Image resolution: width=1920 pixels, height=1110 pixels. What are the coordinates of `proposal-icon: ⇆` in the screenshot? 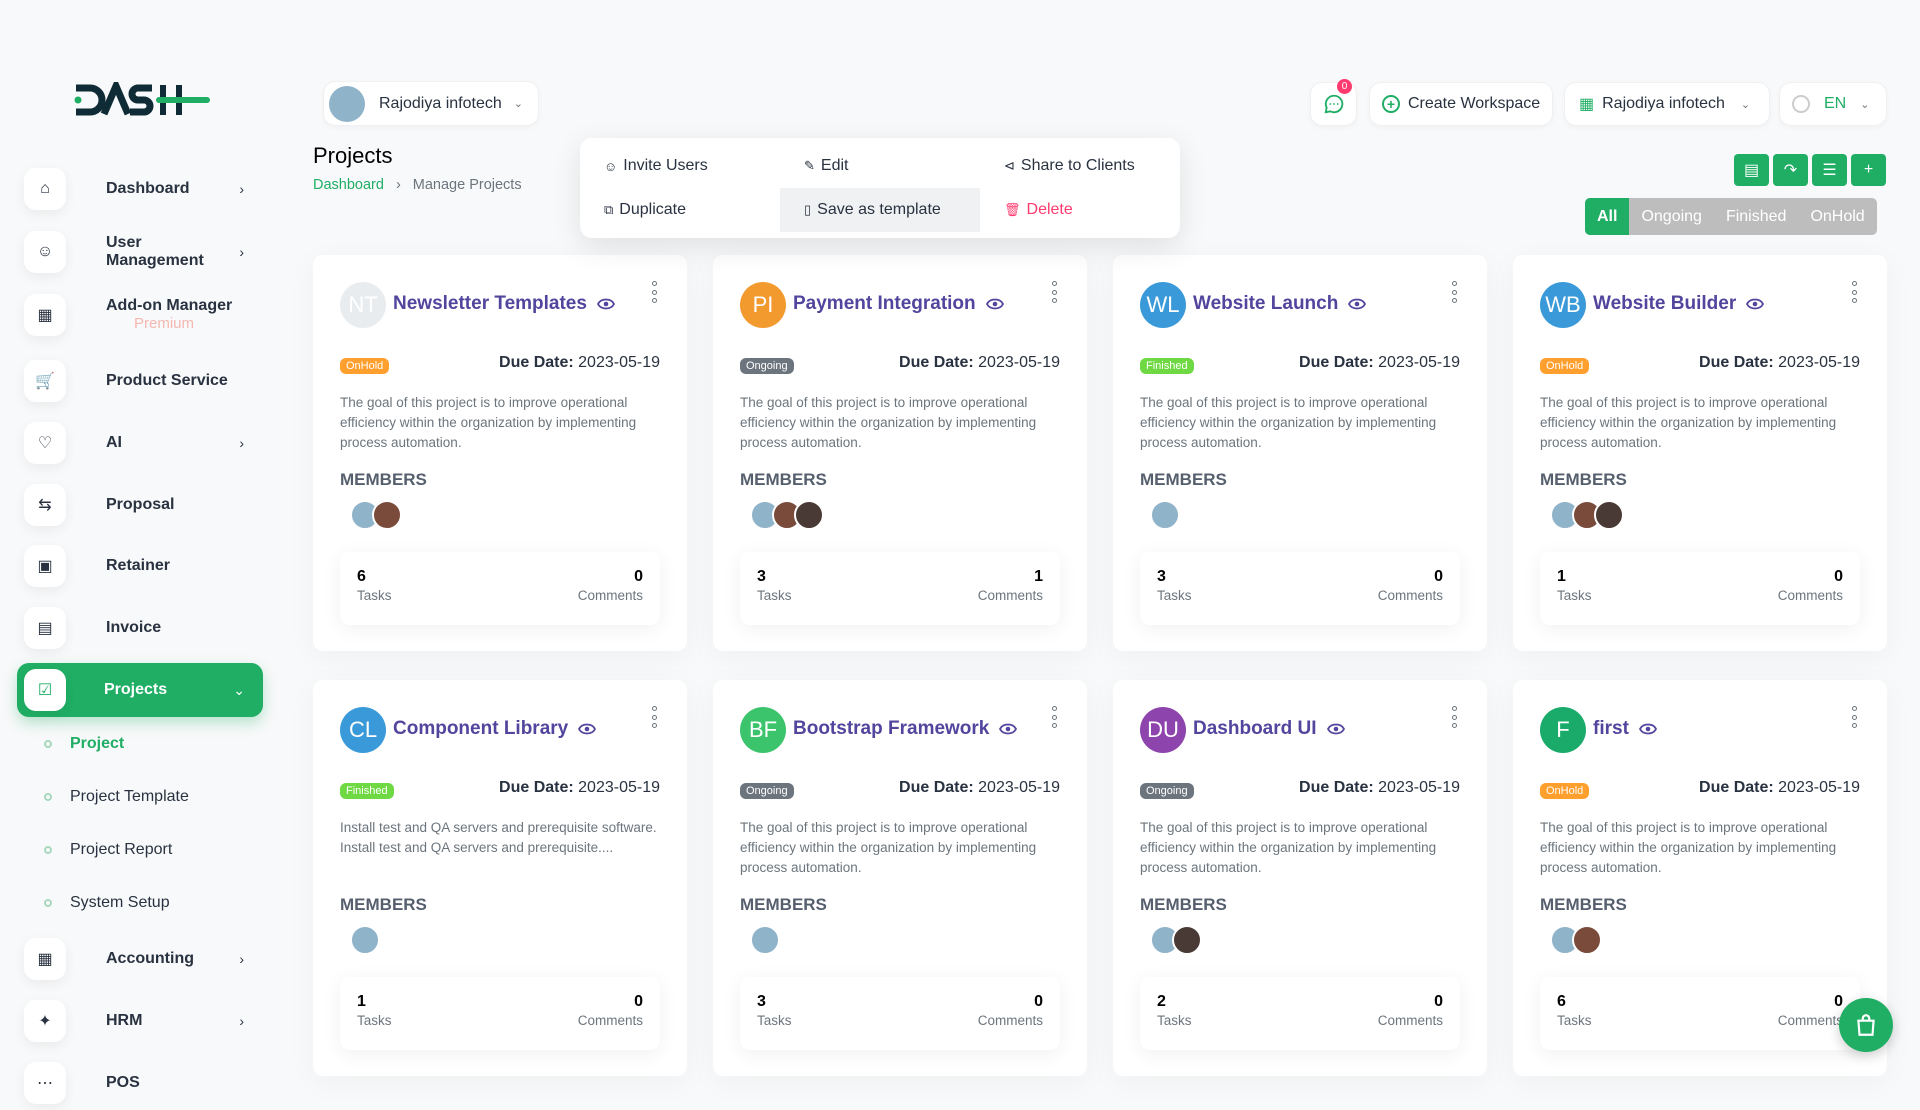 It's located at (45, 505).